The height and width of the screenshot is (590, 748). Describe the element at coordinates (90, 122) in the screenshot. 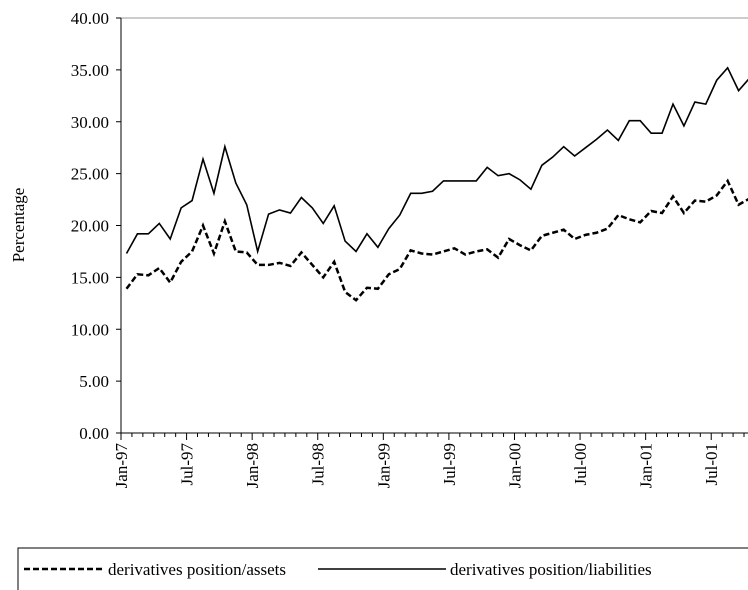

I see `y-tick-label: 30.00` at that location.